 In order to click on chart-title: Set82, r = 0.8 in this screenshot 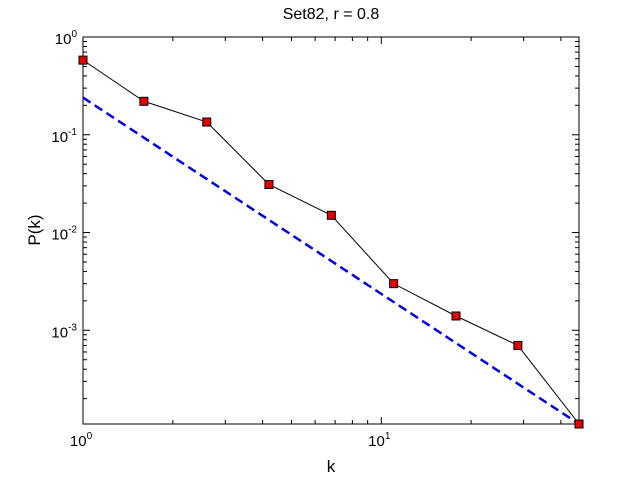, I will do `click(331, 14)`.